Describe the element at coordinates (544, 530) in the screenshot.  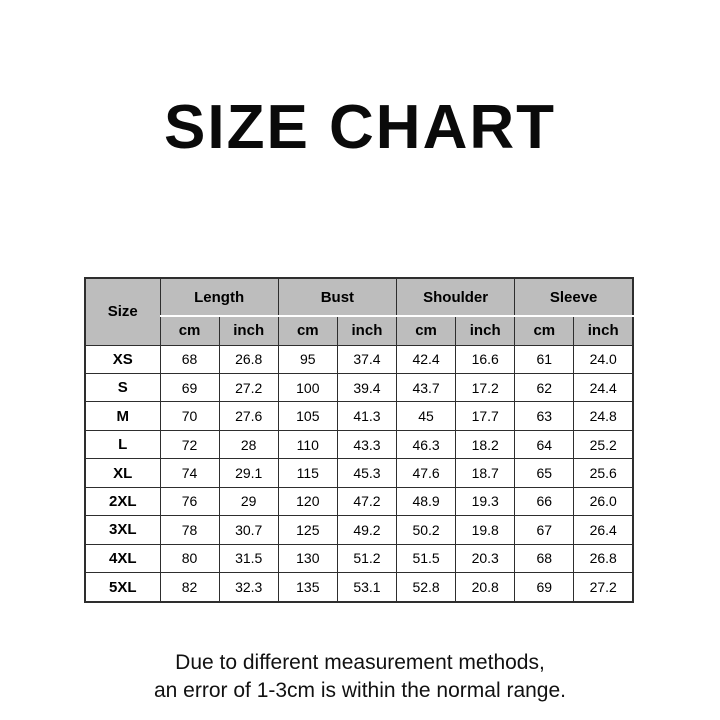
I see `value-cell: 67` at that location.